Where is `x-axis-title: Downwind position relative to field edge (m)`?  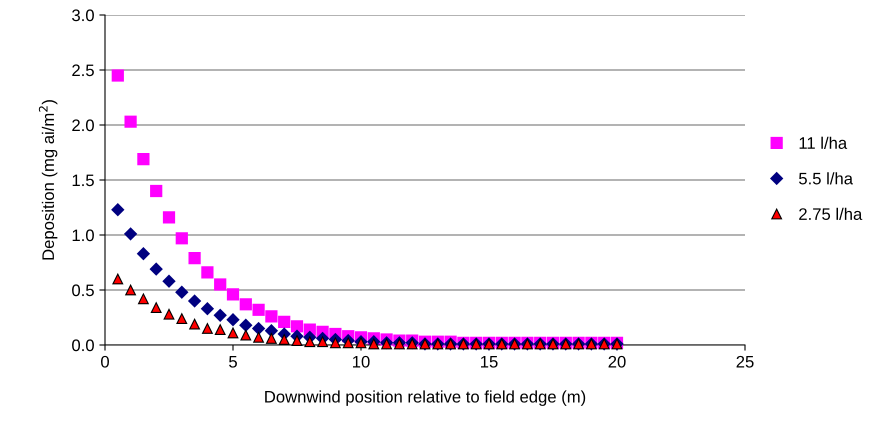
x-axis-title: Downwind position relative to field edge (m) is located at coordinates (425, 398).